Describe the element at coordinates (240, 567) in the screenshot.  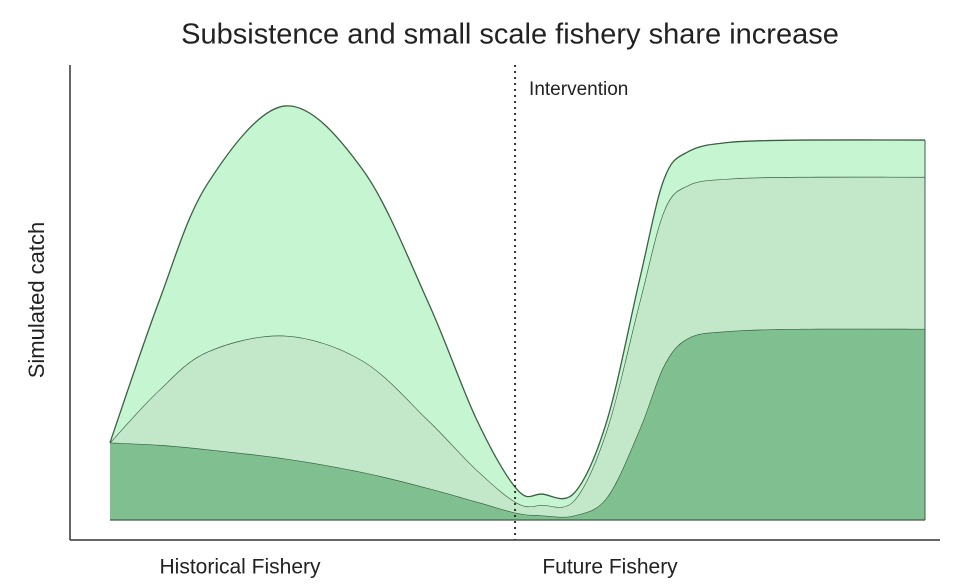
I see `region-label: Historical Fishery` at that location.